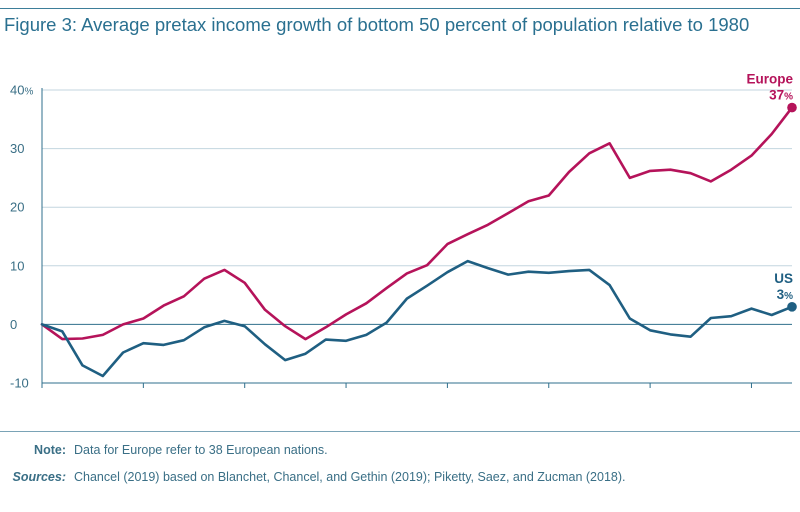  I want to click on top-rule, so click(400, 8).